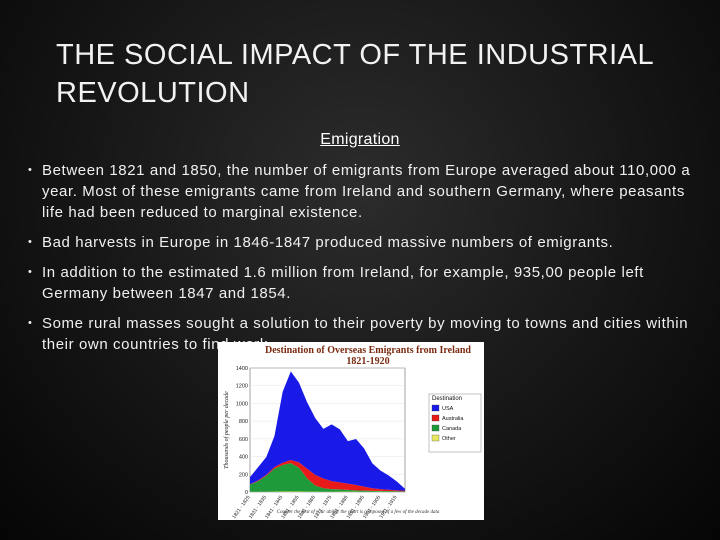  What do you see at coordinates (448, 409) in the screenshot?
I see `legend-label: USA` at bounding box center [448, 409].